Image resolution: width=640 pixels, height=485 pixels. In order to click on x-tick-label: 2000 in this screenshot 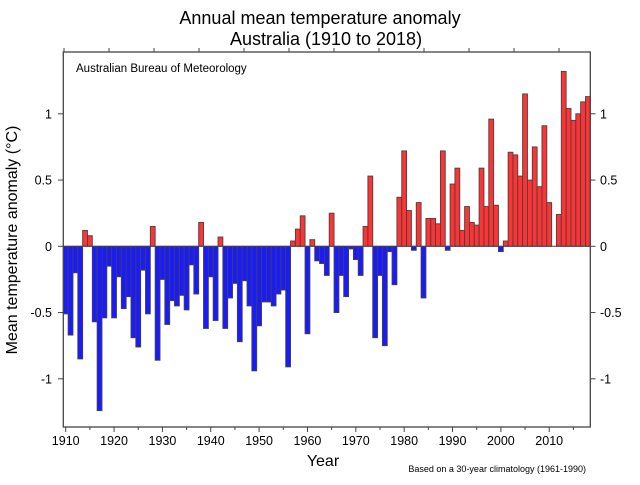, I will do `click(501, 441)`.